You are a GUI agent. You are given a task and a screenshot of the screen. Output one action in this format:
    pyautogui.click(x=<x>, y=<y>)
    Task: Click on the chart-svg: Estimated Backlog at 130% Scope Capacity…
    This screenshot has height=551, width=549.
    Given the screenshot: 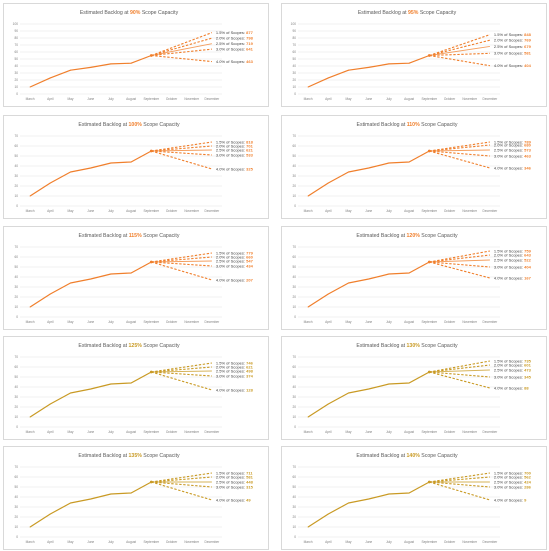 What is the action you would take?
    pyautogui.click(x=411, y=388)
    